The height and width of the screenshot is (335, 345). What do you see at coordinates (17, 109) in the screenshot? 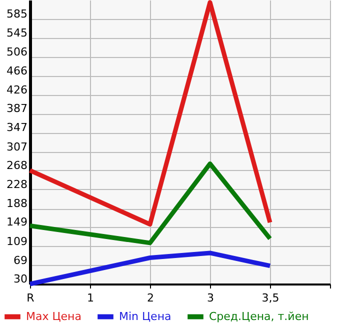
I see `y-tick-label: 387` at bounding box center [17, 109].